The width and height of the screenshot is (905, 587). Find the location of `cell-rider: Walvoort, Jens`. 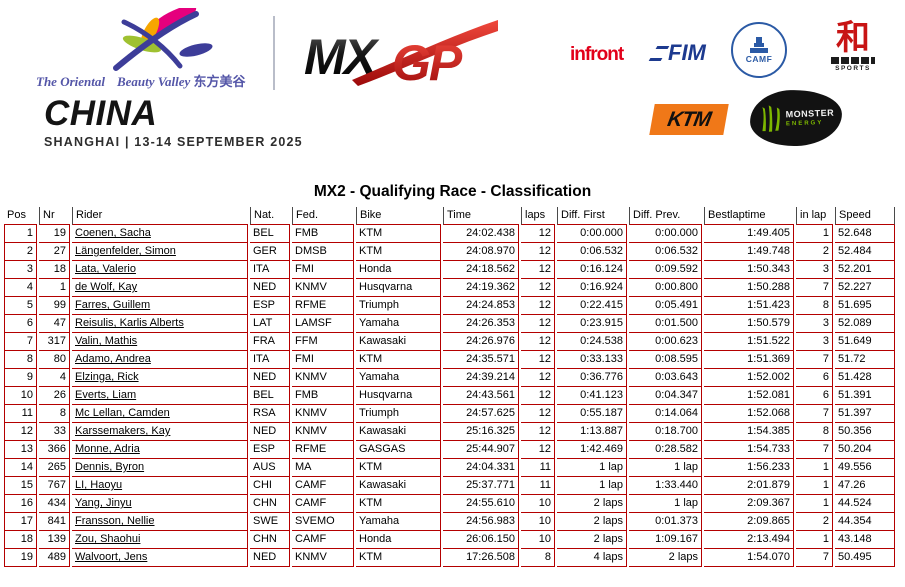

cell-rider: Walvoort, Jens is located at coordinates (160, 558).